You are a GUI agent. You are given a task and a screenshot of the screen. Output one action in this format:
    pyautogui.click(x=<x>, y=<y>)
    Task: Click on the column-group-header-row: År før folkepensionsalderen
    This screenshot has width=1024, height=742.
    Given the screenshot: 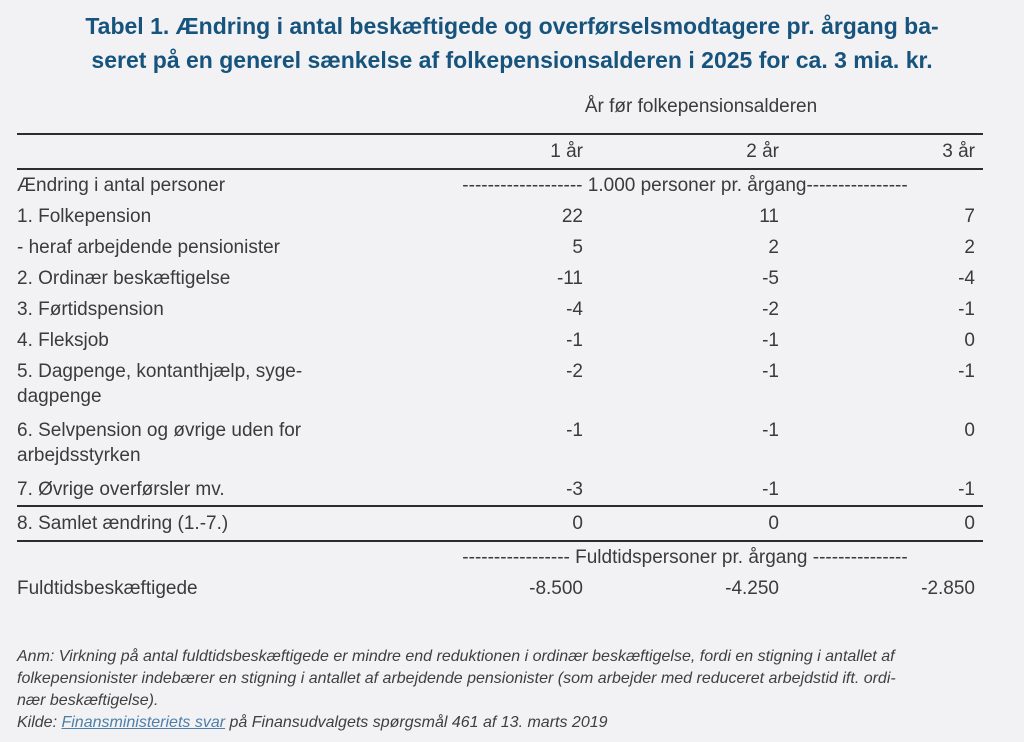 What is the action you would take?
    pyautogui.click(x=512, y=107)
    